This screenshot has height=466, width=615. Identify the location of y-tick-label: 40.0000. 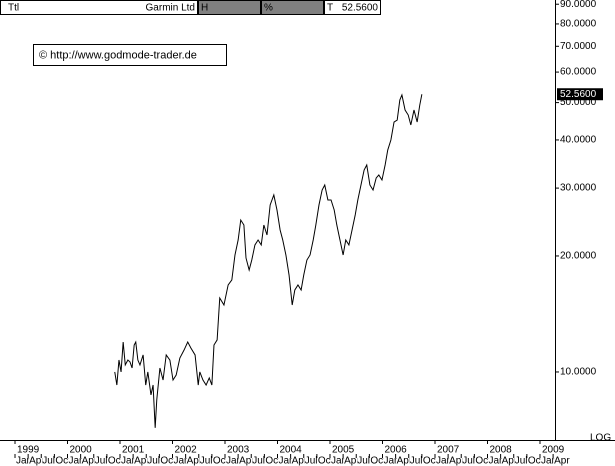
(578, 140).